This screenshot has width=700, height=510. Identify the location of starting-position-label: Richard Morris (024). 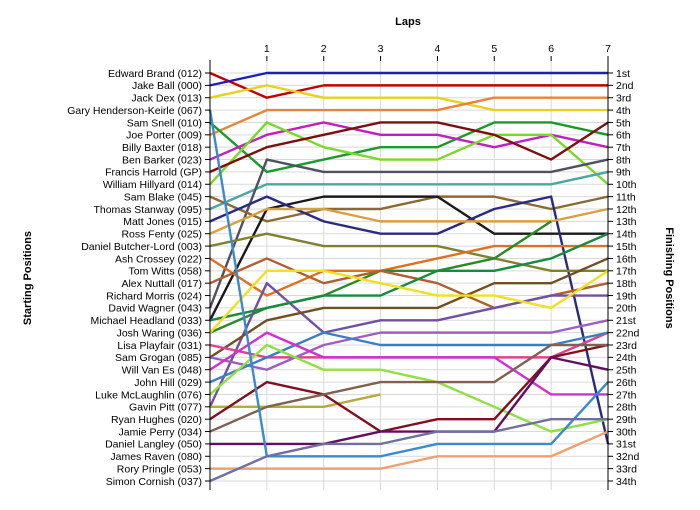
(154, 296).